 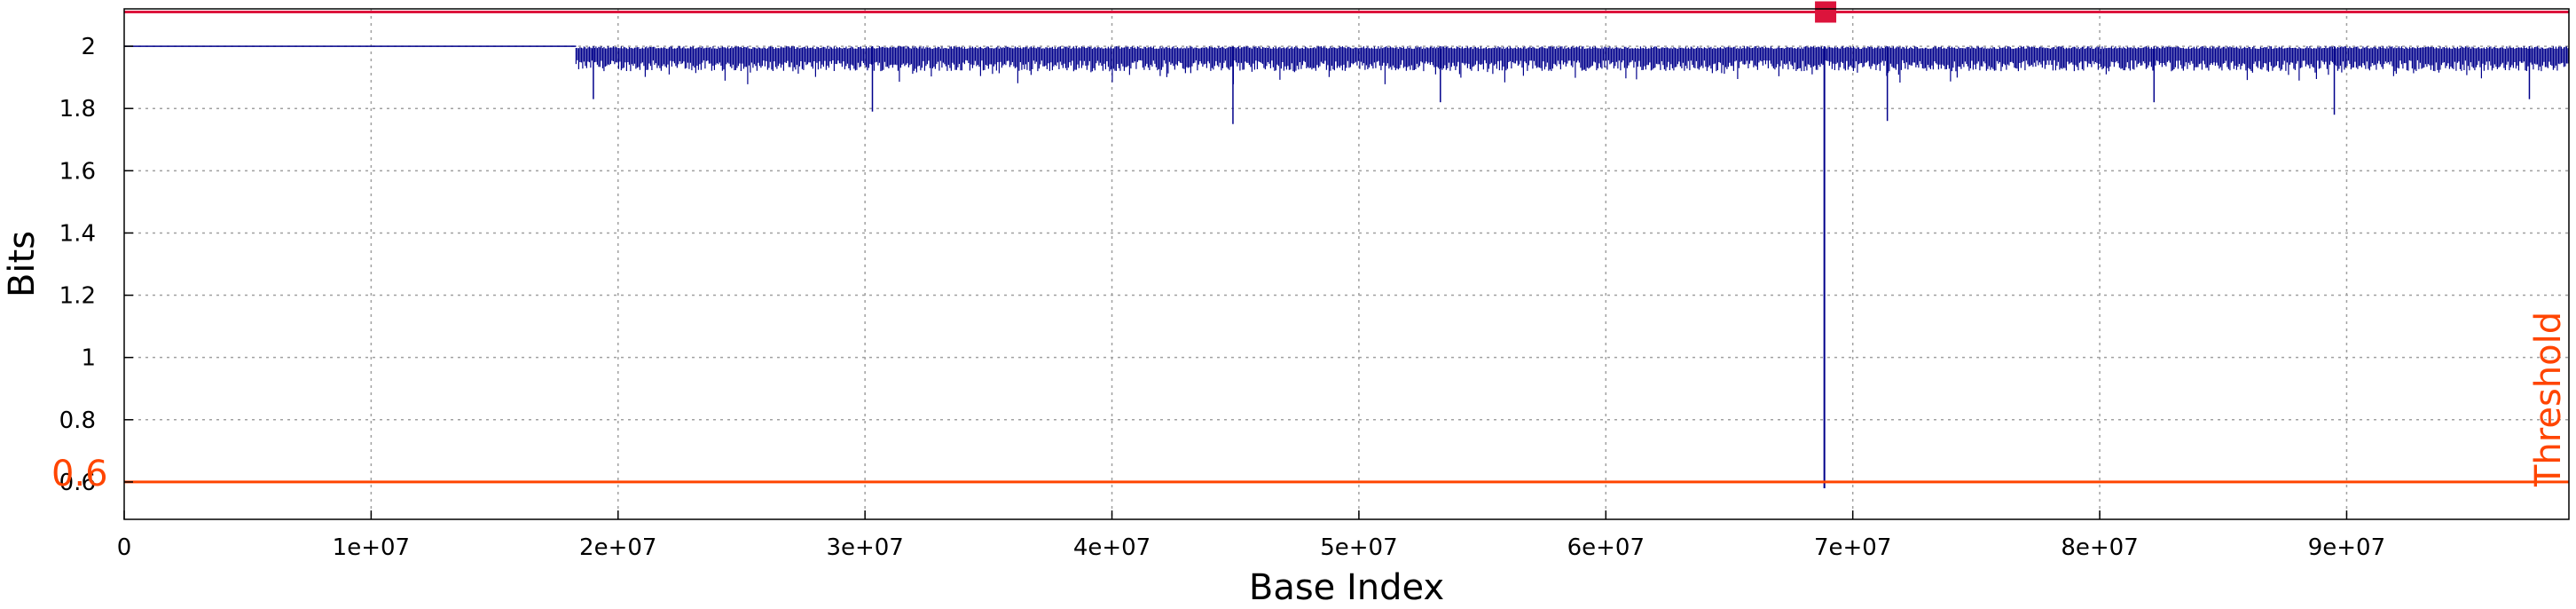 I want to click on x-tick-label: 7e+07, so click(x=1852, y=547).